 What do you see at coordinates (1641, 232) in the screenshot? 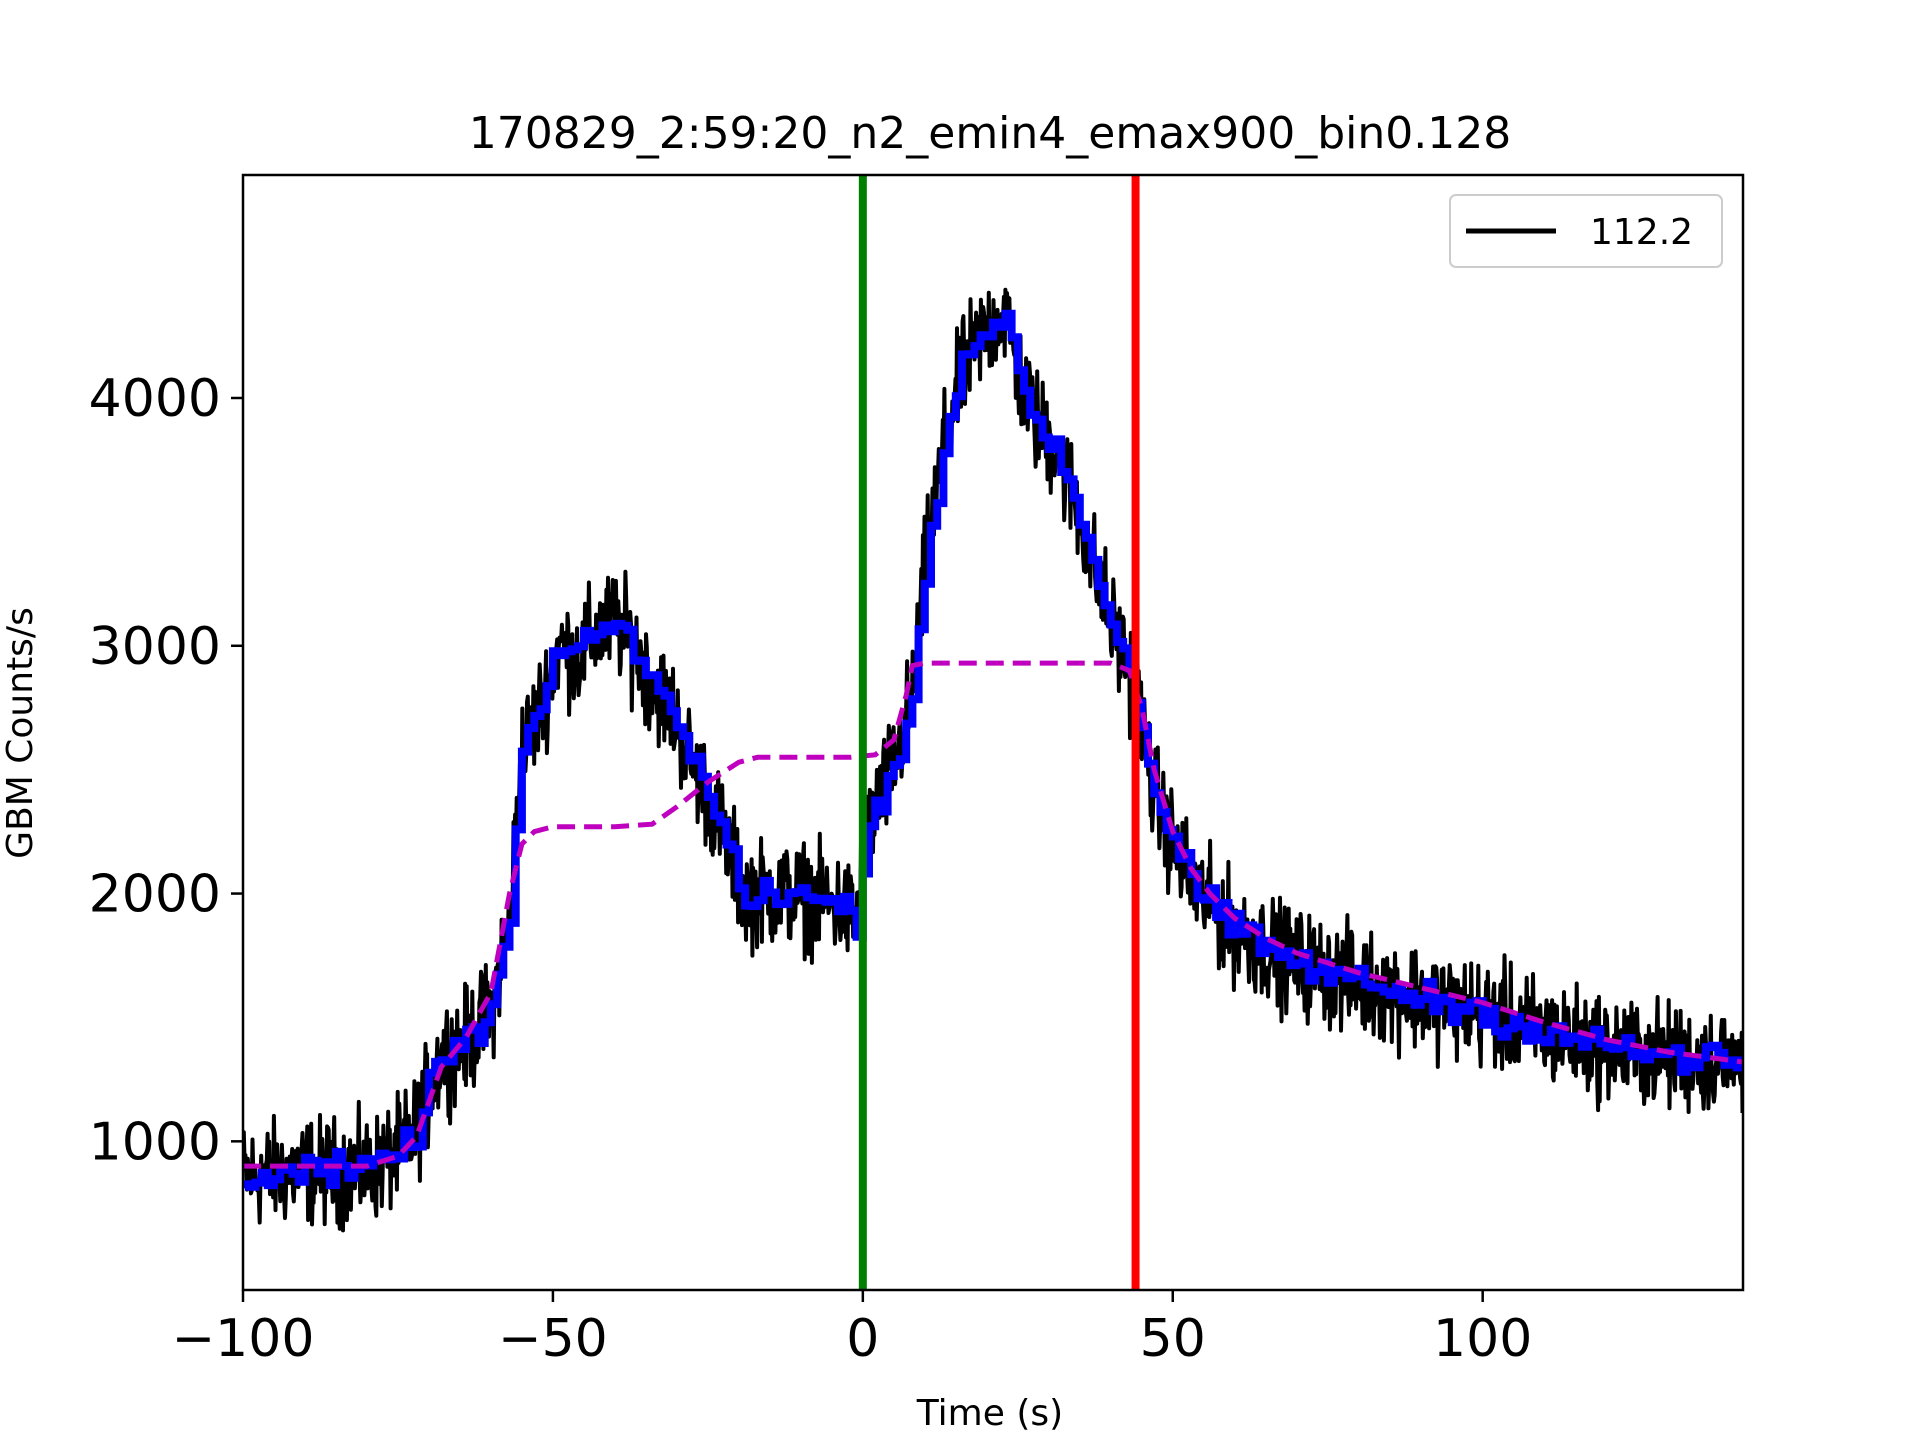
I see `legend-label: 112.2` at bounding box center [1641, 232].